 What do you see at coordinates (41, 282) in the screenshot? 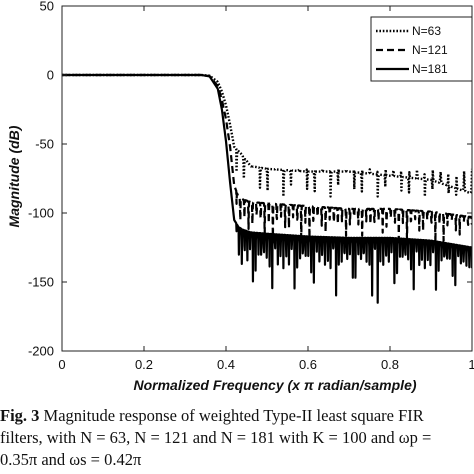
I see `y-tick-label: -150` at bounding box center [41, 282].